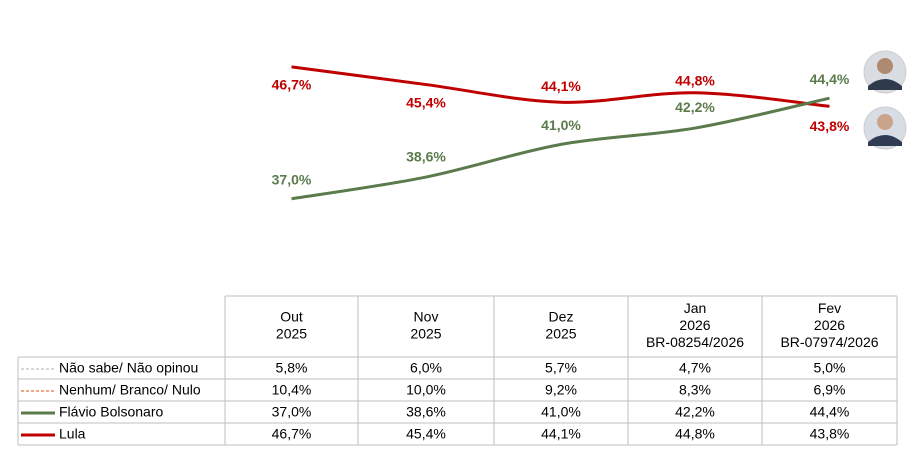 The width and height of the screenshot is (924, 454). Describe the element at coordinates (695, 368) in the screenshot. I see `table-cell: 4,7%` at that location.